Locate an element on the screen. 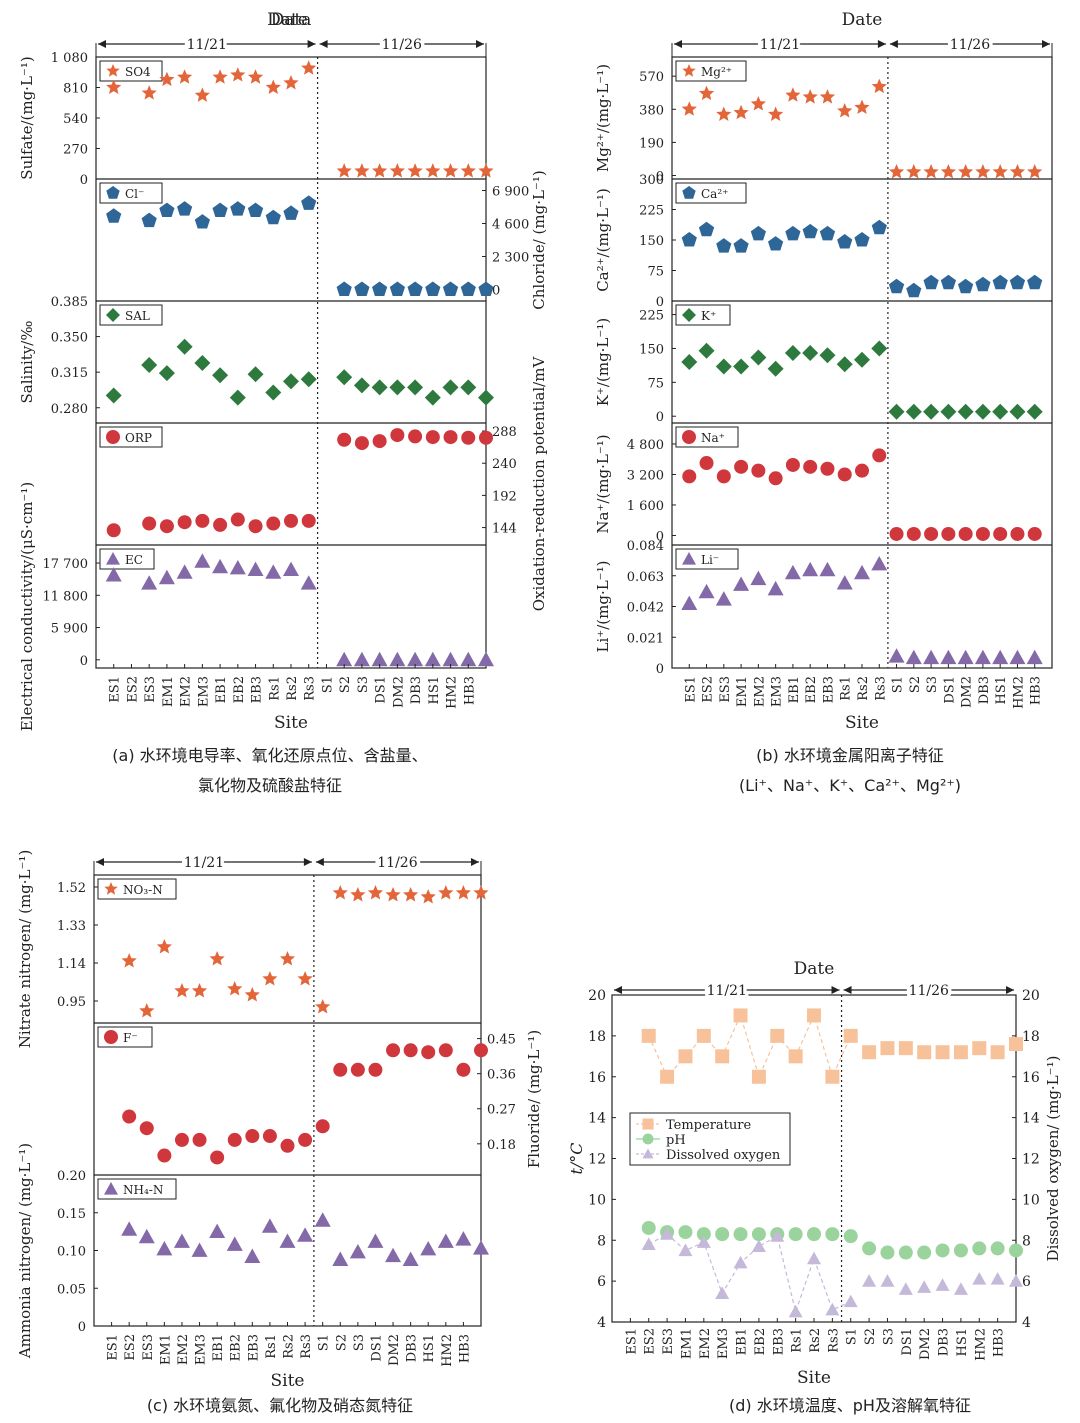 The height and width of the screenshot is (1423, 1080). y-tick-label-right: 12 is located at coordinates (1031, 1160).